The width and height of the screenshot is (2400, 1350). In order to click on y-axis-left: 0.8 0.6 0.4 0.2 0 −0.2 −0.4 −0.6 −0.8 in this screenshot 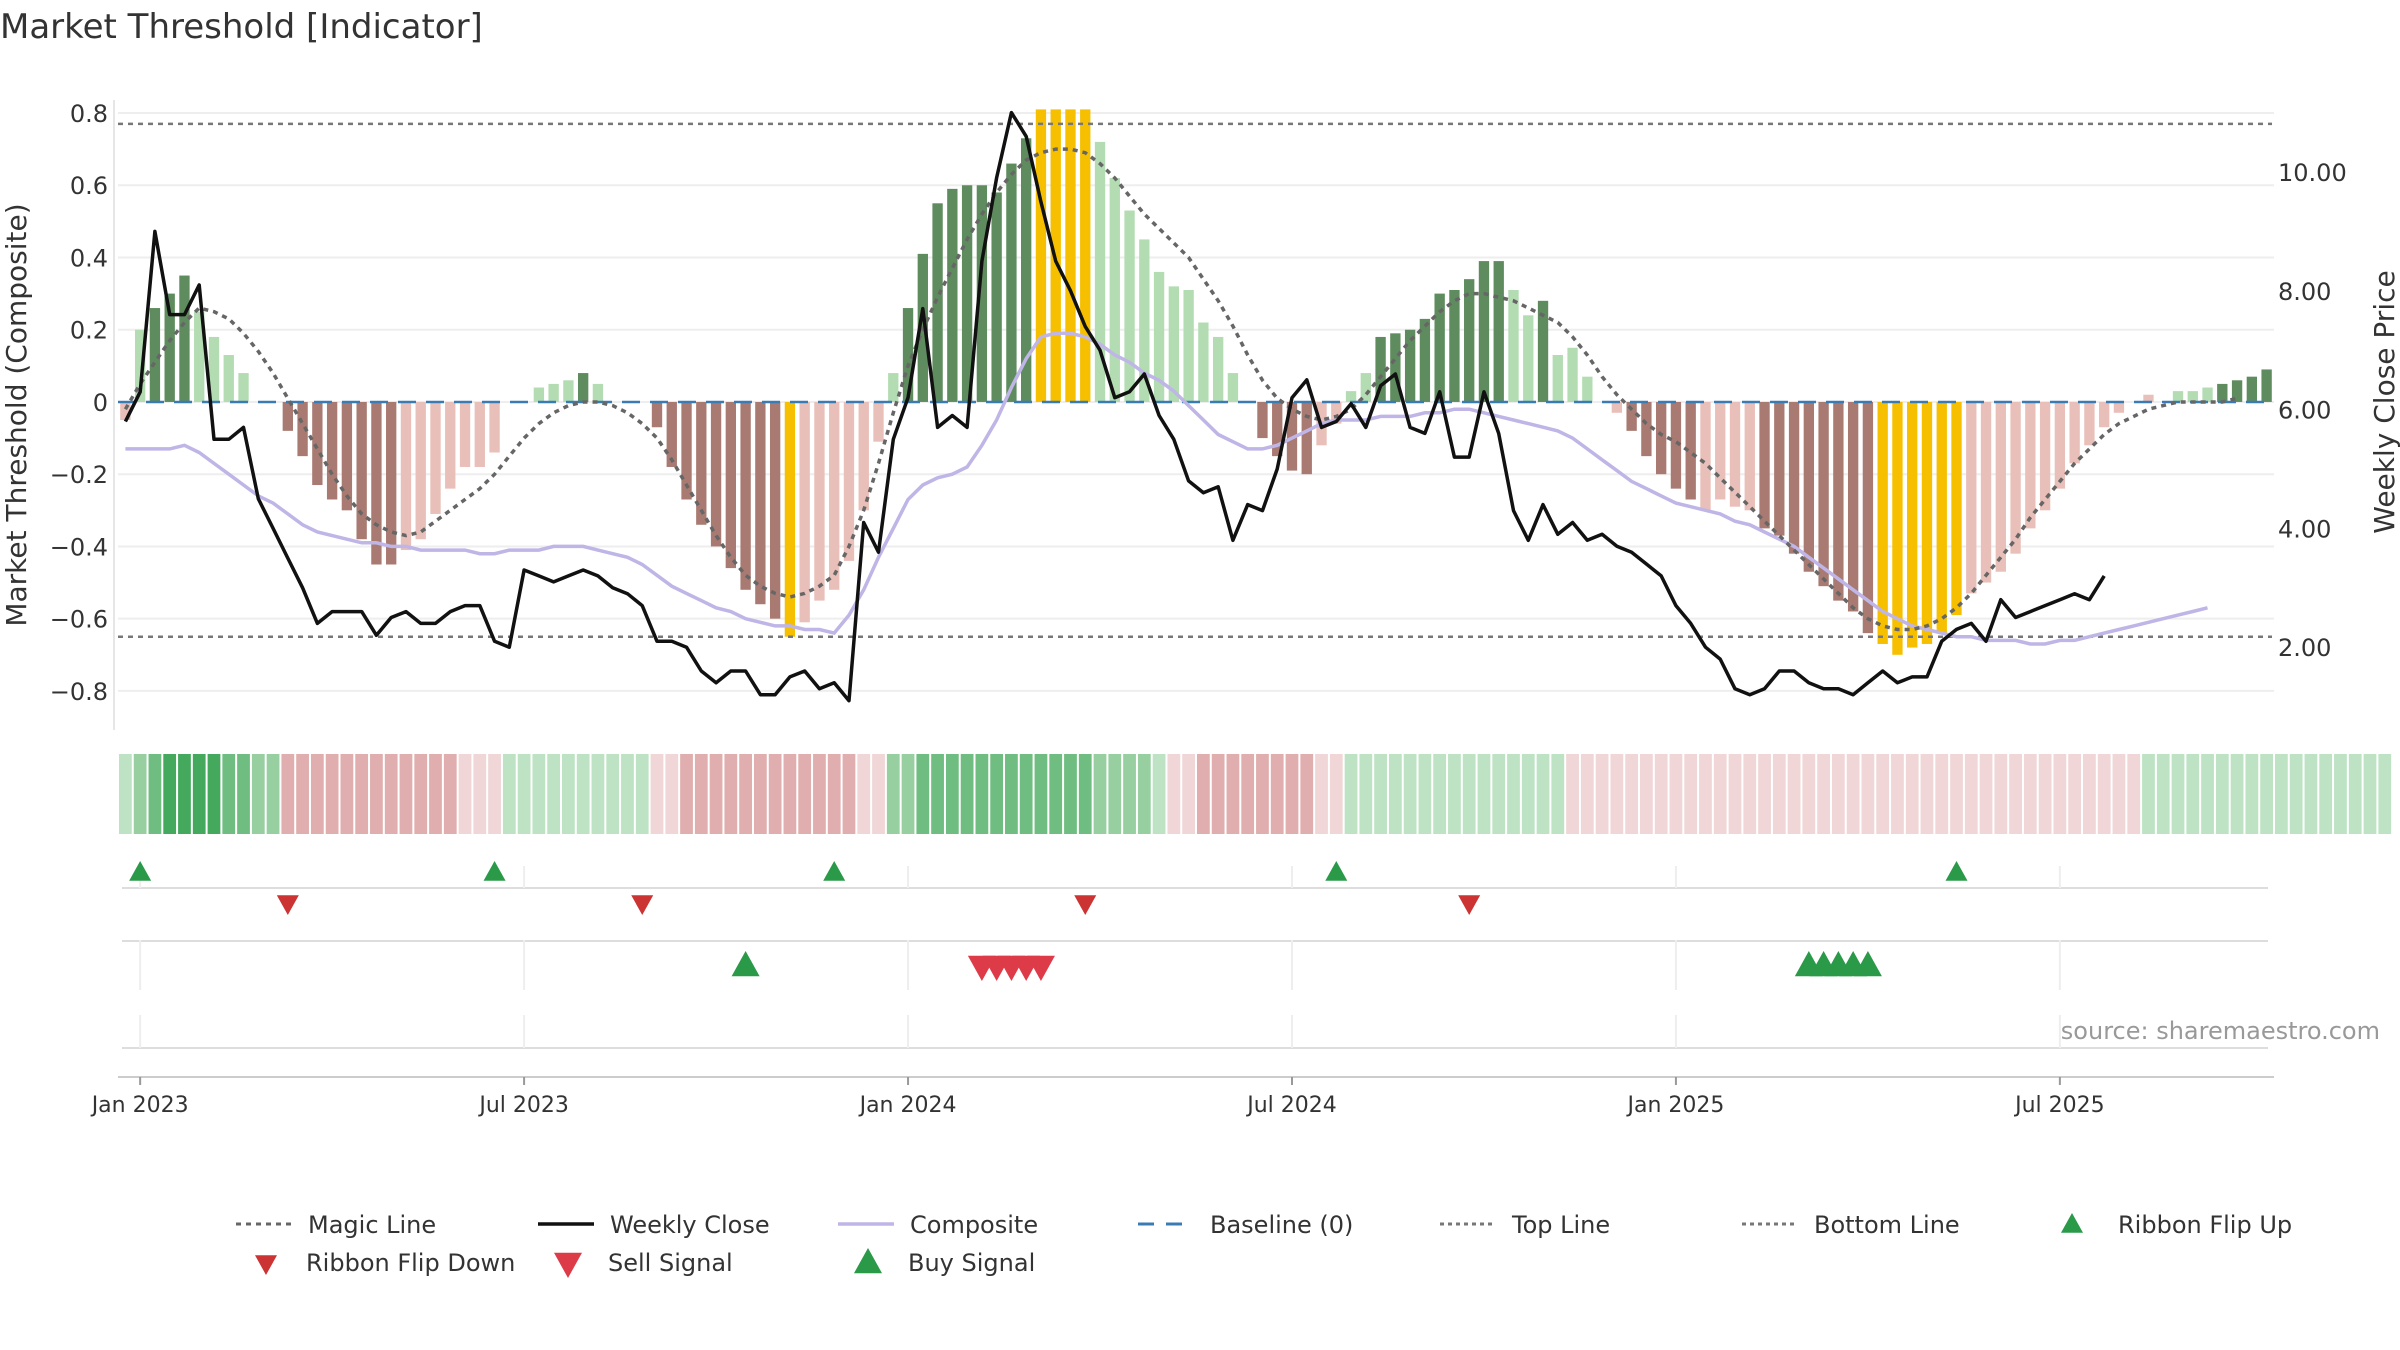, I will do `click(79, 403)`.